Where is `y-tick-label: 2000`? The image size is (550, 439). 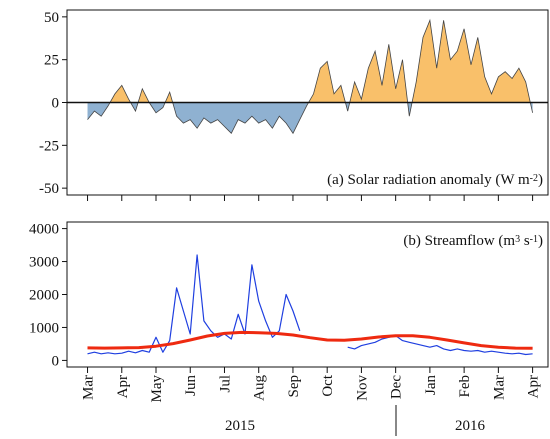 y-tick-label: 2000 is located at coordinates (44, 296).